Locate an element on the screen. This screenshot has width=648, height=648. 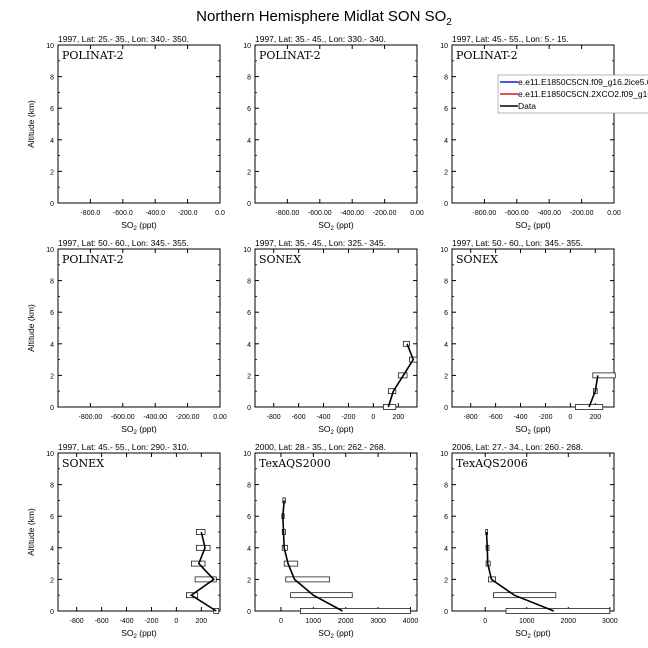
x-tick-label: 4000 is located at coordinates (411, 621).